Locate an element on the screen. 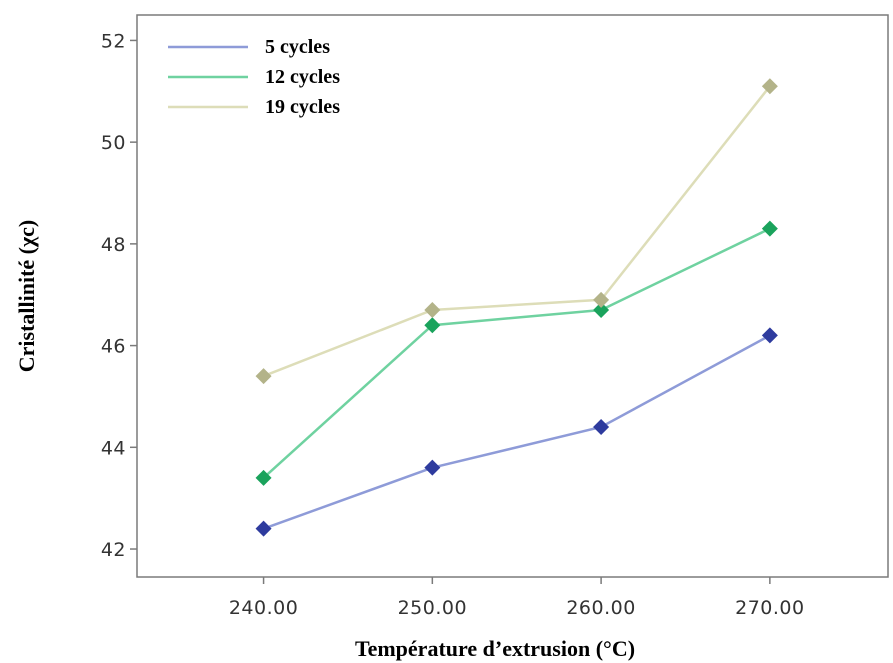 The height and width of the screenshot is (663, 893). x-axis-title: Température d’extrusion (°C) is located at coordinates (495, 648).